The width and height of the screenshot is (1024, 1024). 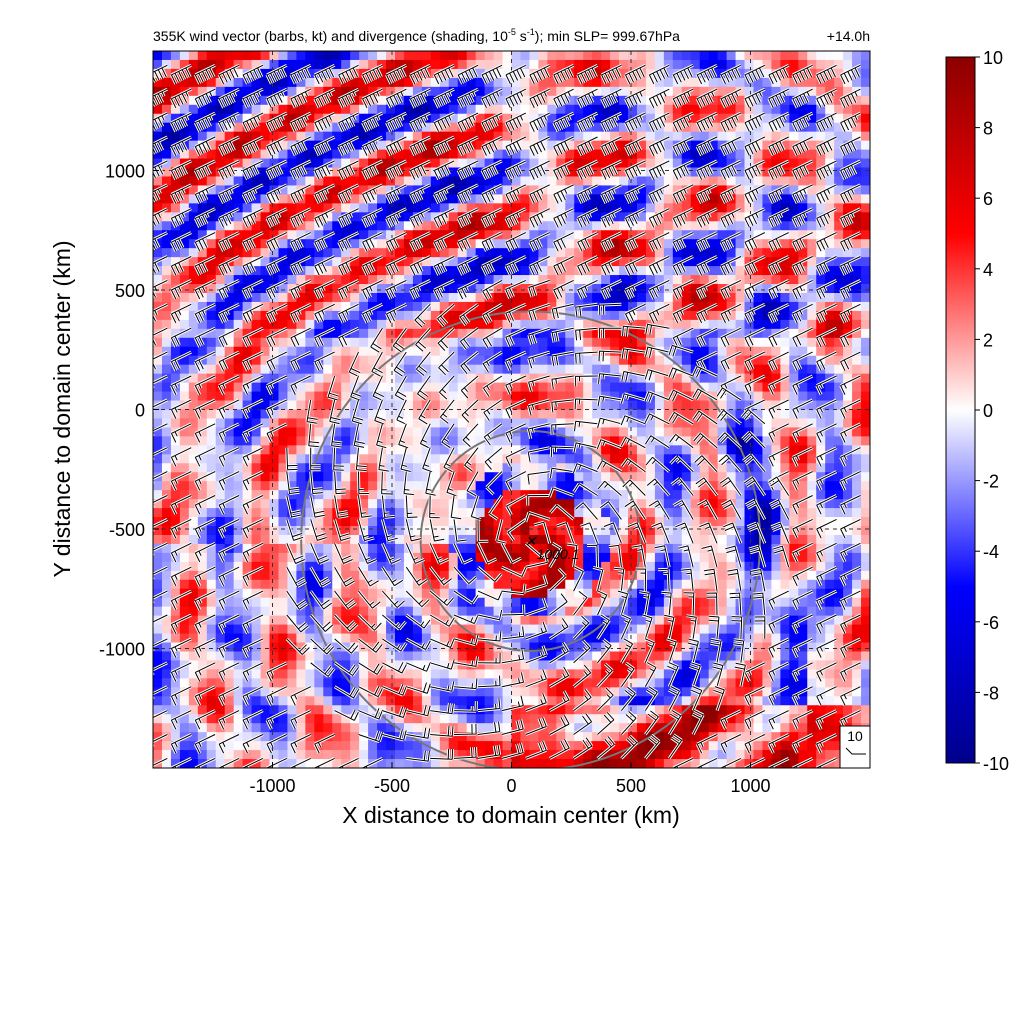 What do you see at coordinates (977, 411) in the screenshot?
I see `colorbar: 10 8 6 4 2 0 -2 -4 -6 -8 -10` at bounding box center [977, 411].